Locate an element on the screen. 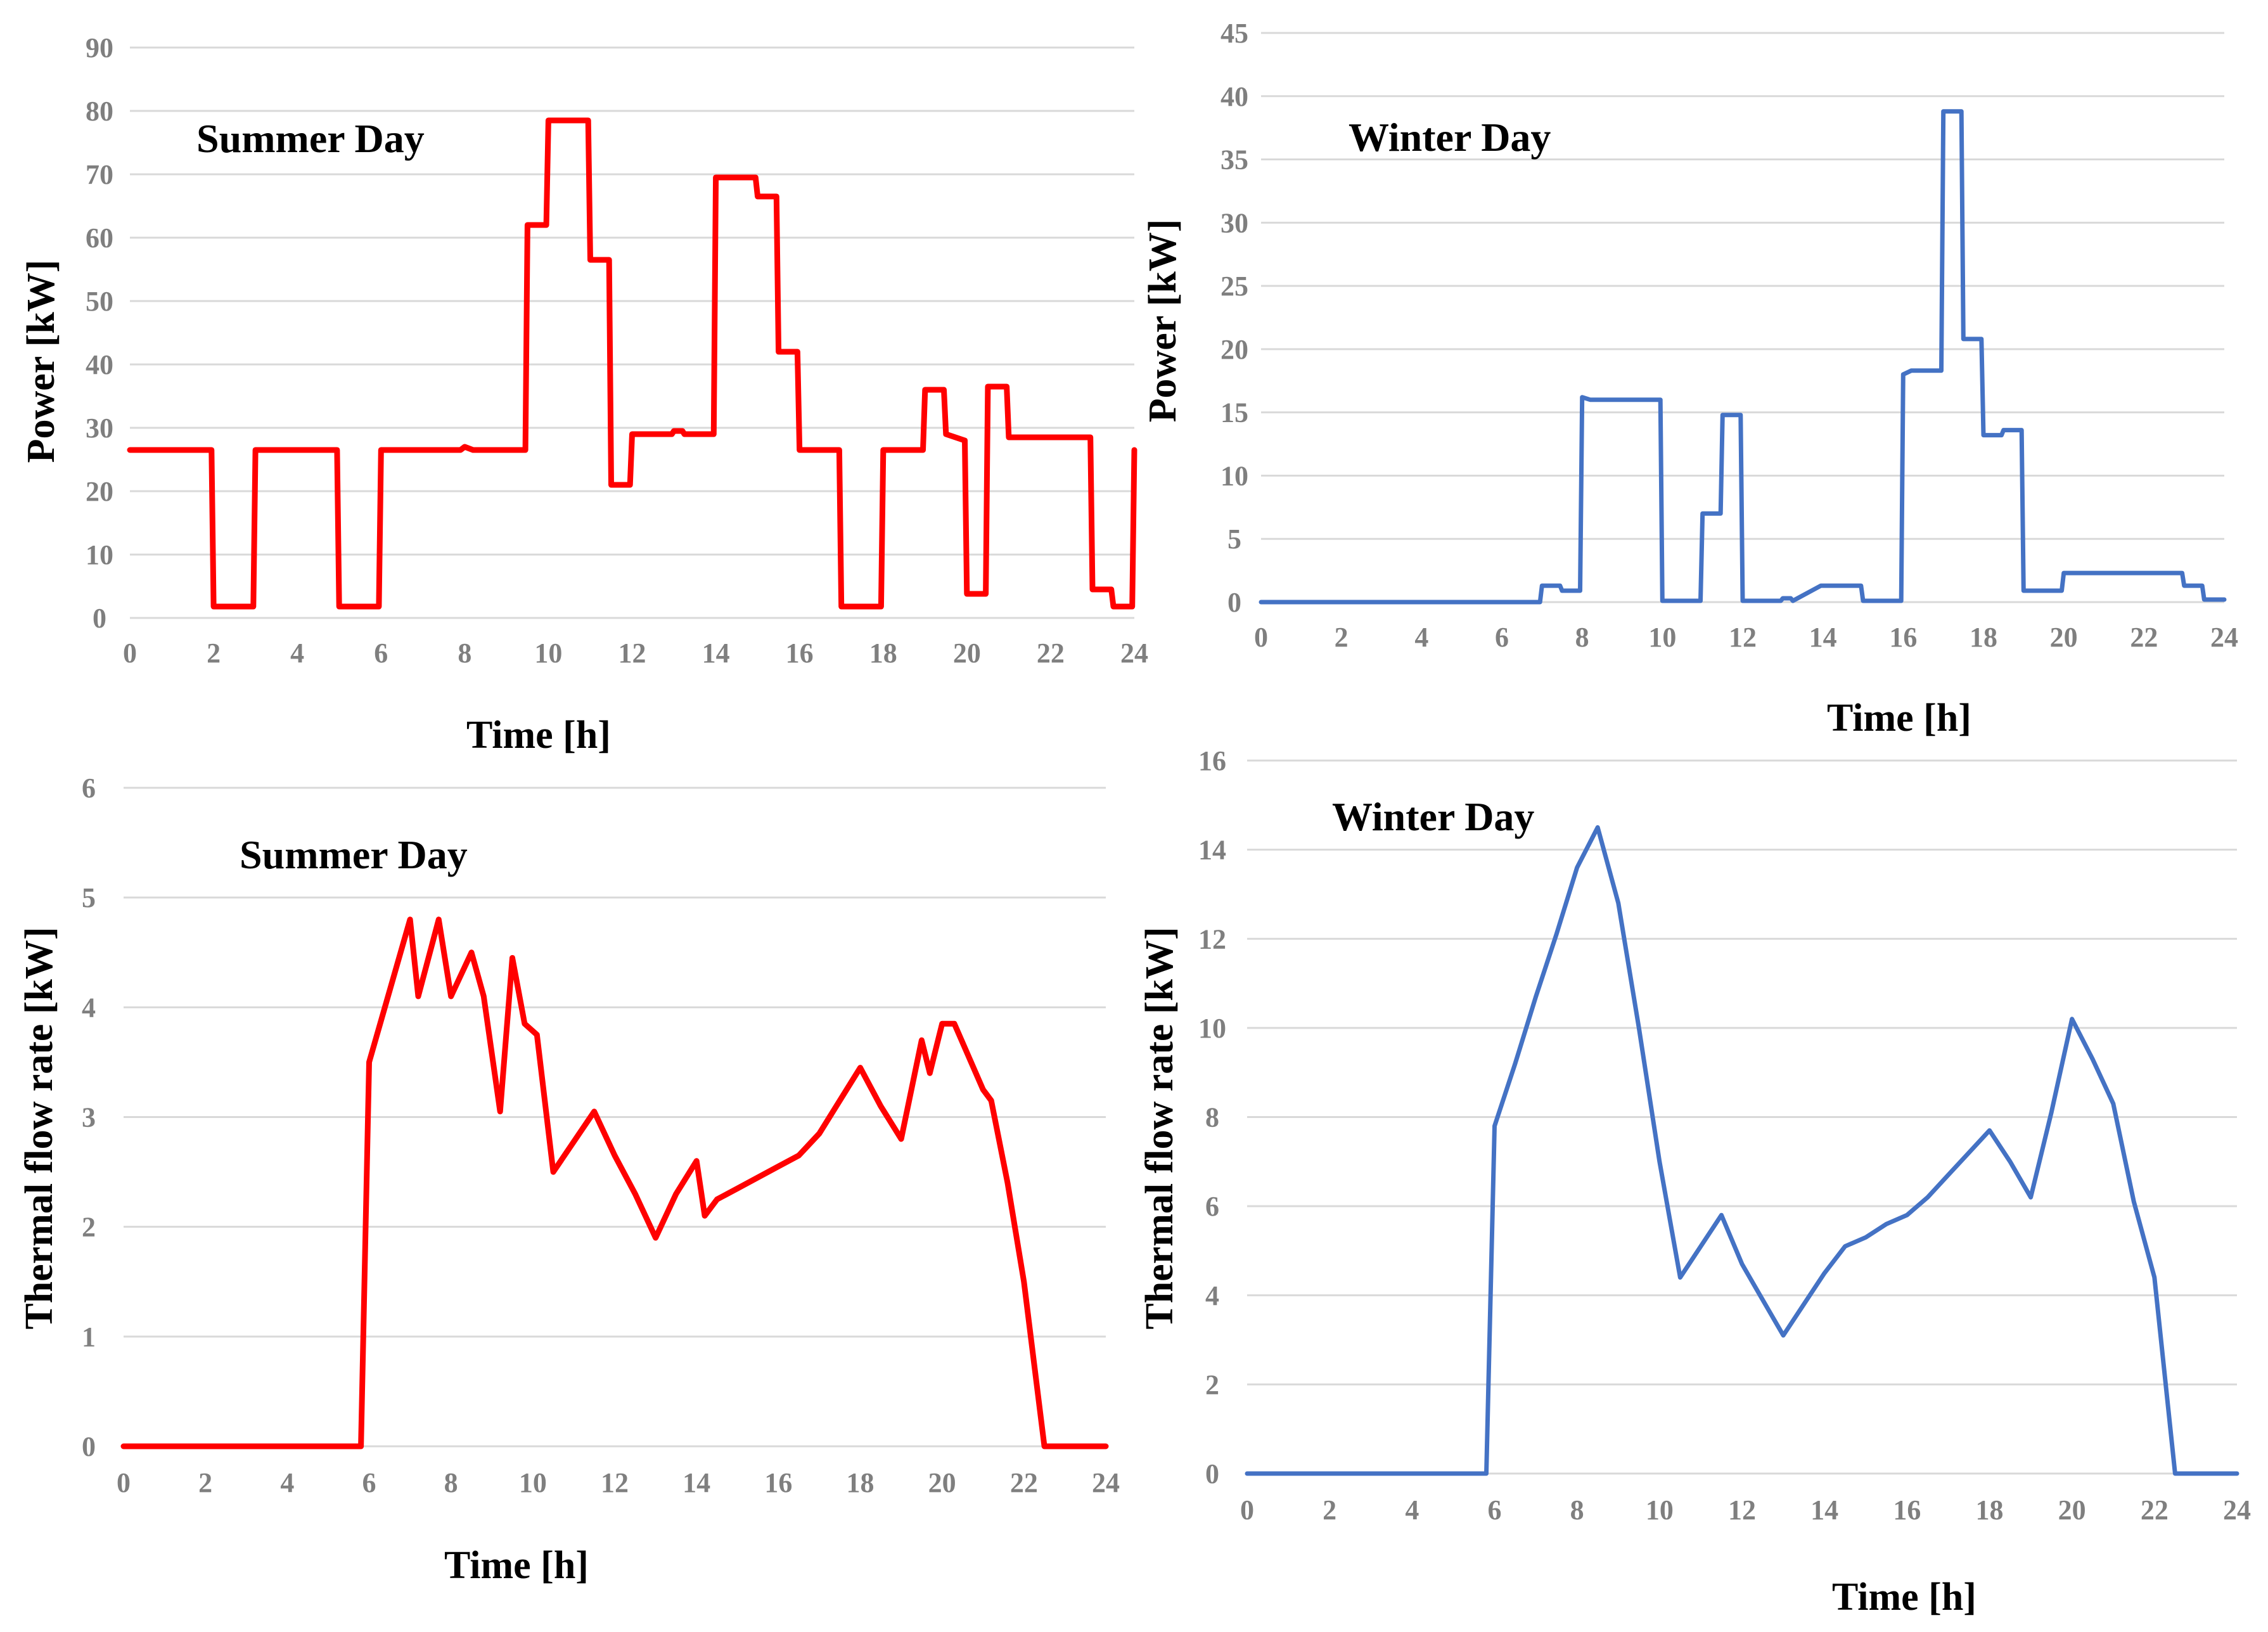 Image resolution: width=2268 pixels, height=1632 pixels. summer-power-x-tick-label: 8 is located at coordinates (464, 653).